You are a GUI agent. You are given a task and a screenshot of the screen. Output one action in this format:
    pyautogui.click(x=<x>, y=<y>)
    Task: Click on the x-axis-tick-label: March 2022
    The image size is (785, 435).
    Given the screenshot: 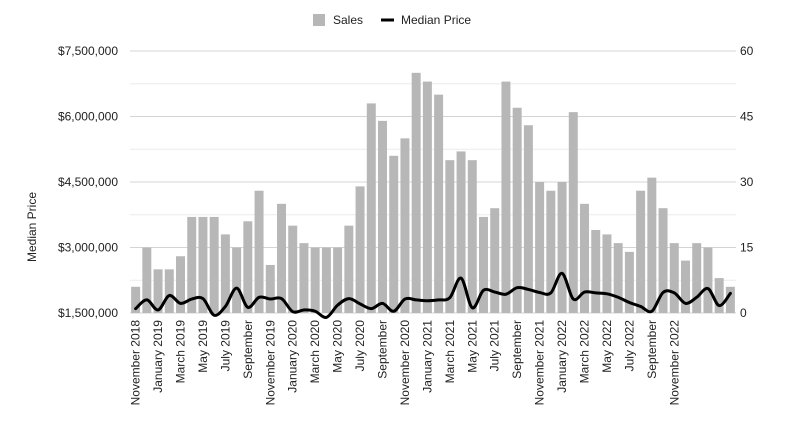 What is the action you would take?
    pyautogui.click(x=585, y=352)
    